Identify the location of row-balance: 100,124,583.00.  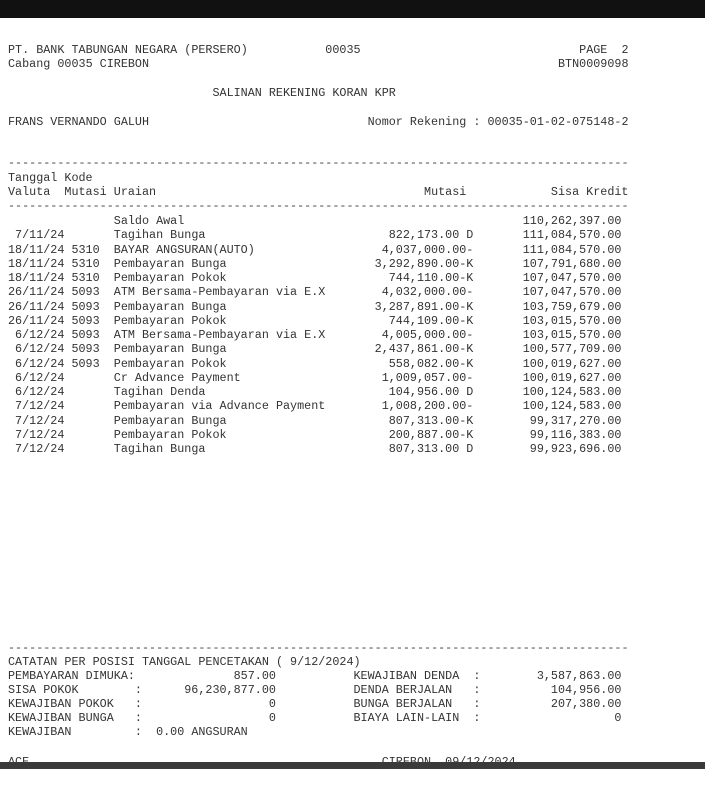
(572, 406).